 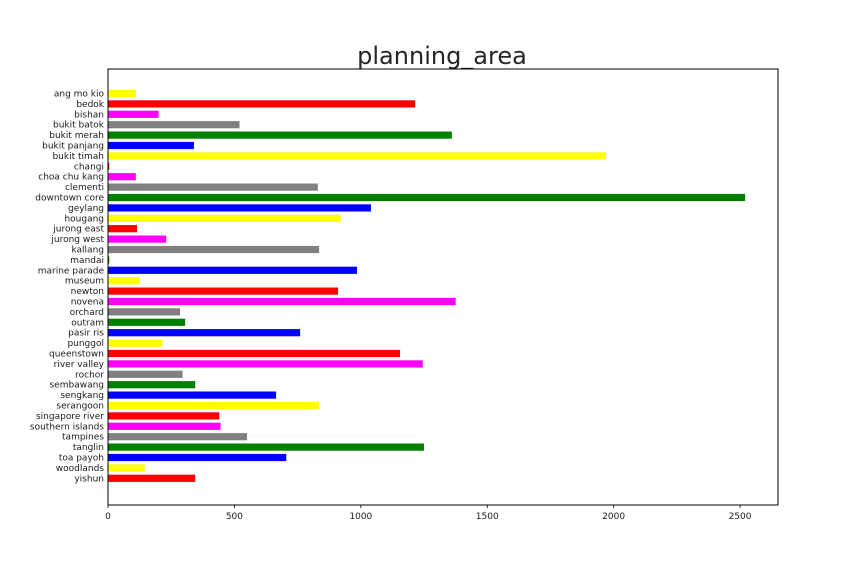 What do you see at coordinates (151, 145) in the screenshot?
I see `bar-bukit-panjang` at bounding box center [151, 145].